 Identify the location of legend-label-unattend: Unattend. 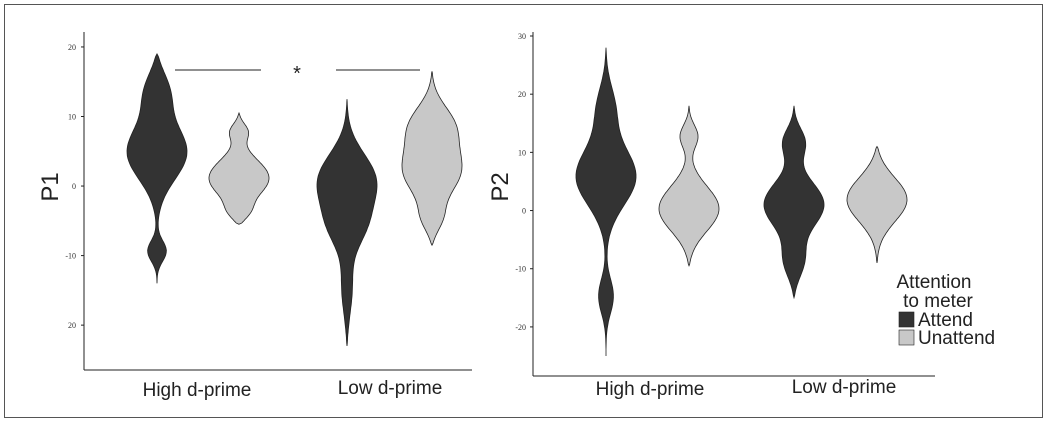
(956, 338).